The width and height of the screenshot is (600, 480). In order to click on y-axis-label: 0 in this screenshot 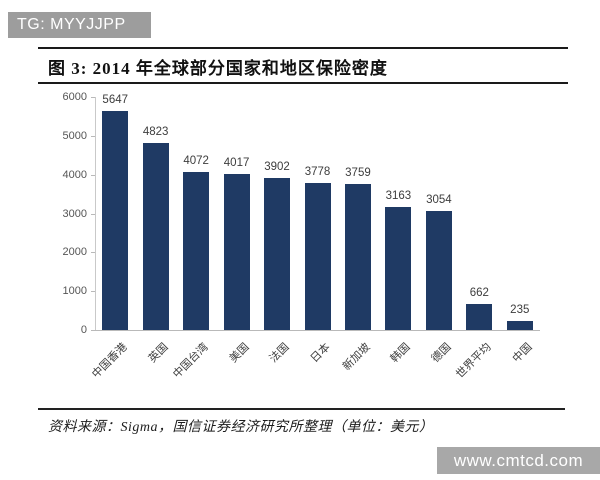, I will do `click(83, 330)`.